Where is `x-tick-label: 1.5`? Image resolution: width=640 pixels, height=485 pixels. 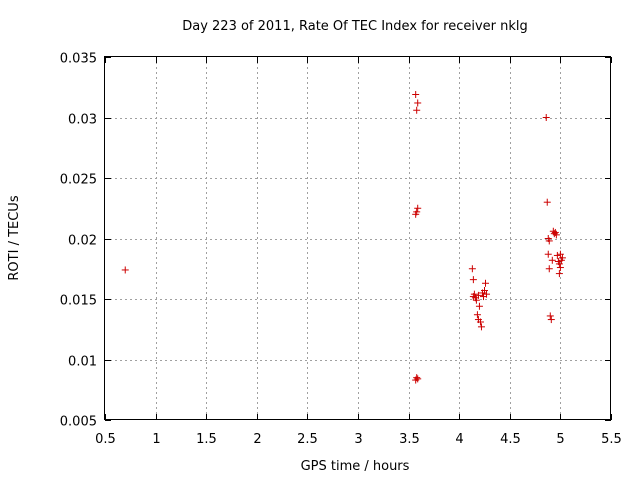
x-tick-label: 1.5 is located at coordinates (206, 439).